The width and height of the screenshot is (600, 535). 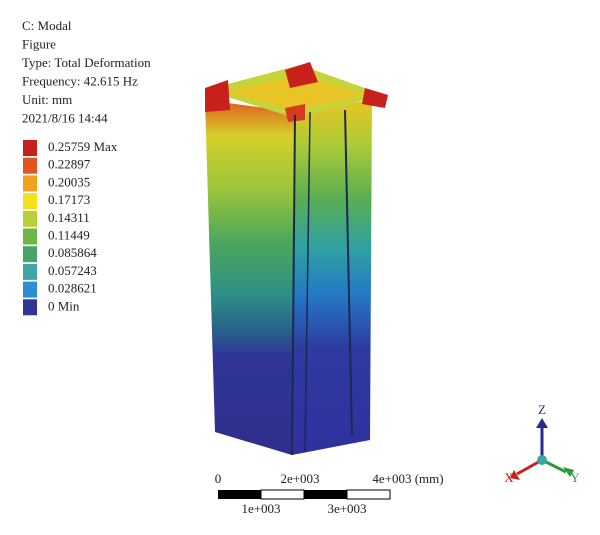 I want to click on legend-label: 0.25759 Max, so click(x=83, y=146).